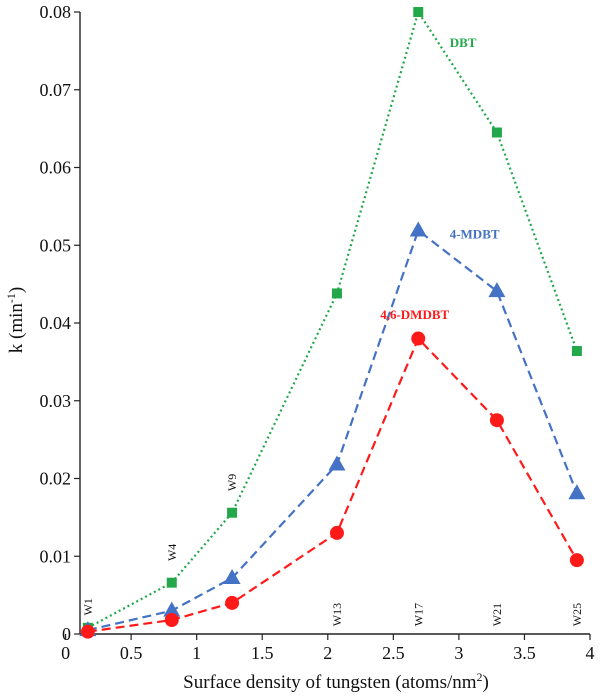 The width and height of the screenshot is (600, 698). Describe the element at coordinates (16, 328) in the screenshot. I see `y-axis-title-text: k (min` at that location.